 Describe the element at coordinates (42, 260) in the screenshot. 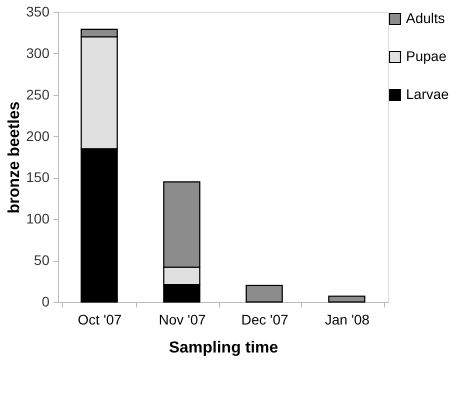

I see `y-tick-label: 50` at that location.